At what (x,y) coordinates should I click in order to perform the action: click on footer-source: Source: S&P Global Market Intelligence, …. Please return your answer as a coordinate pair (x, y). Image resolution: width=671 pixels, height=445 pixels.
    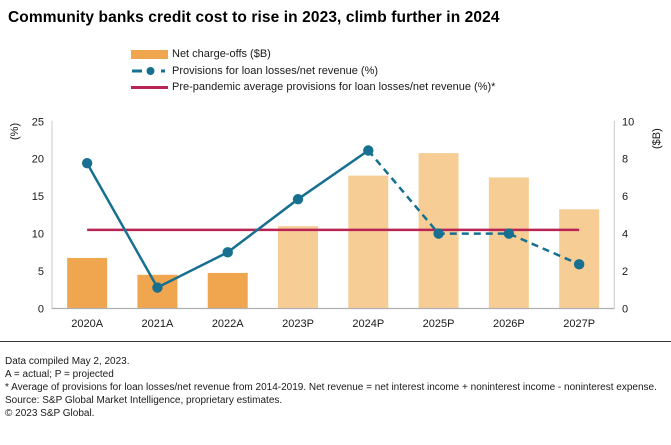
    Looking at the image, I should click on (144, 400).